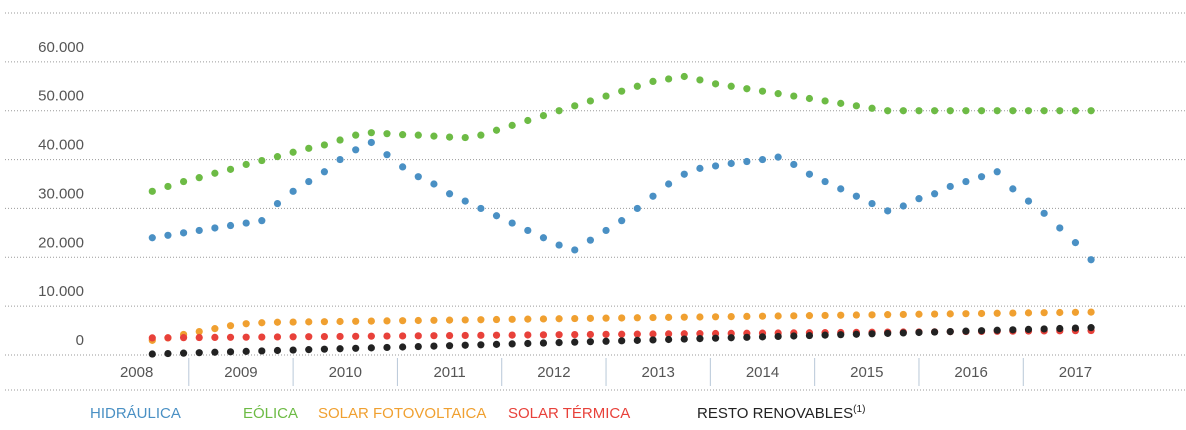 The height and width of the screenshot is (430, 1186). I want to click on x-tick-label: 2010, so click(345, 372).